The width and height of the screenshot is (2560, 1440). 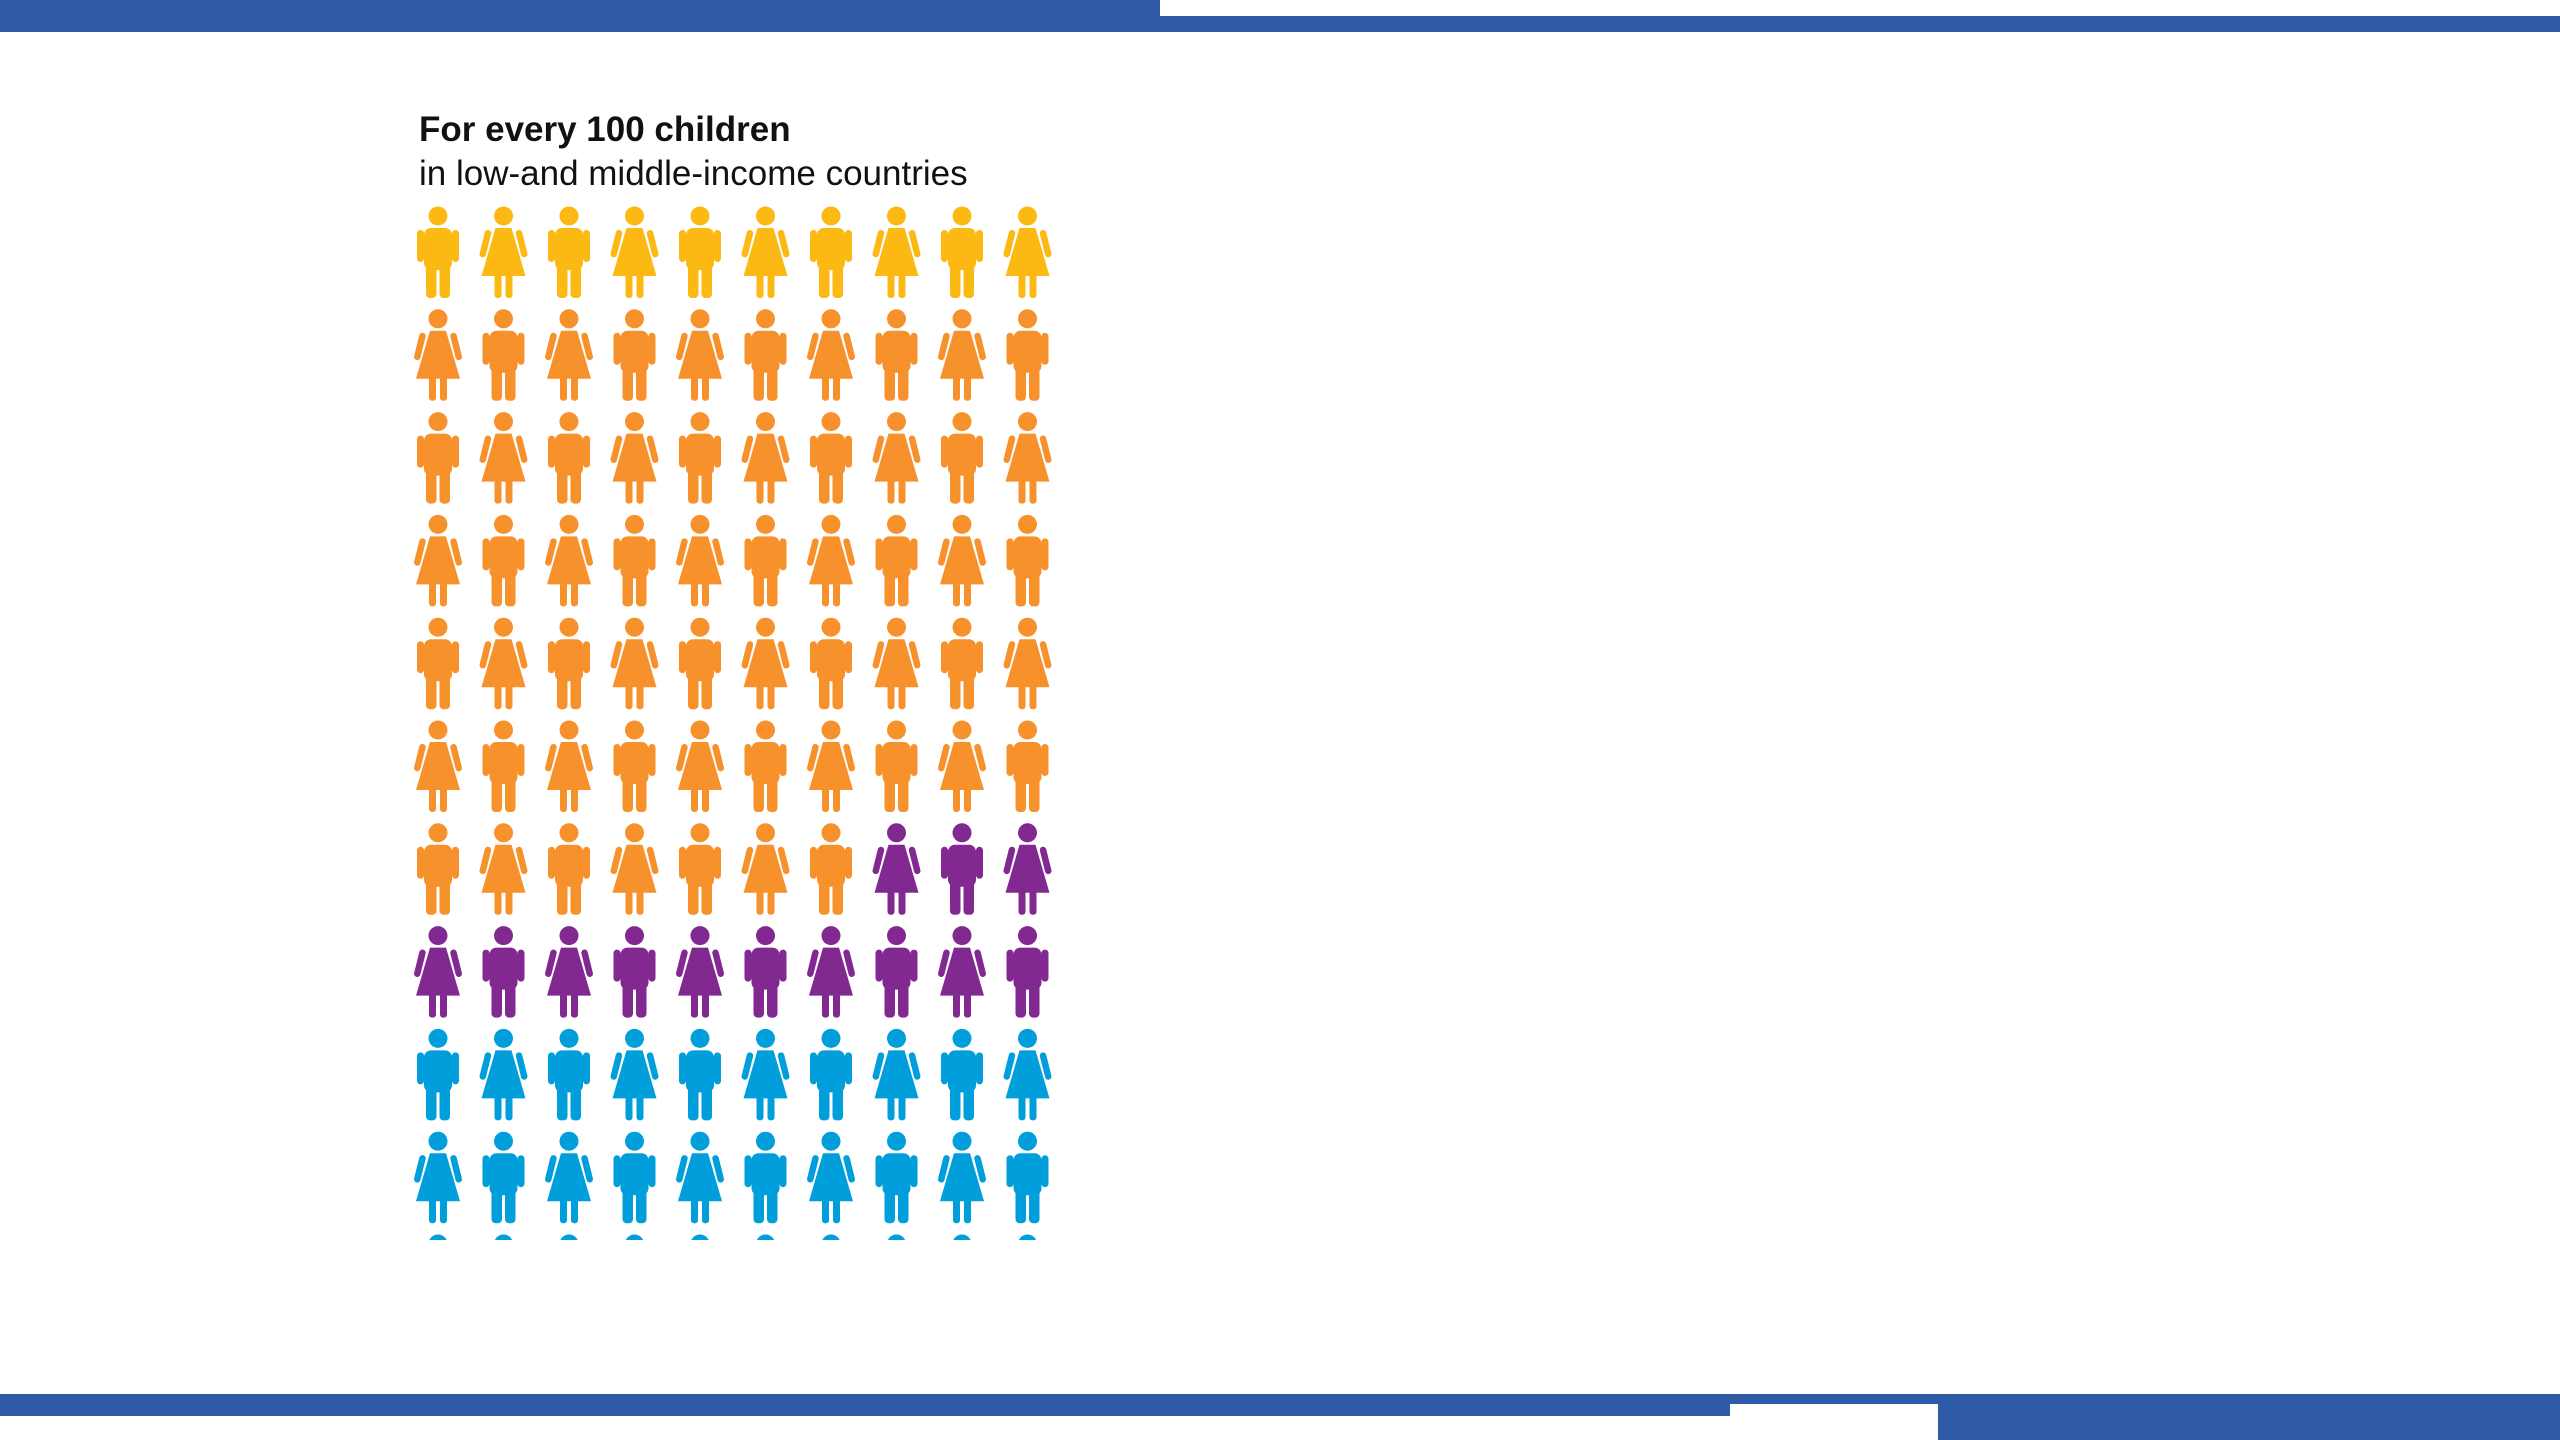 What do you see at coordinates (1834, 1399) in the screenshot?
I see `bottom-accent-bar-middle` at bounding box center [1834, 1399].